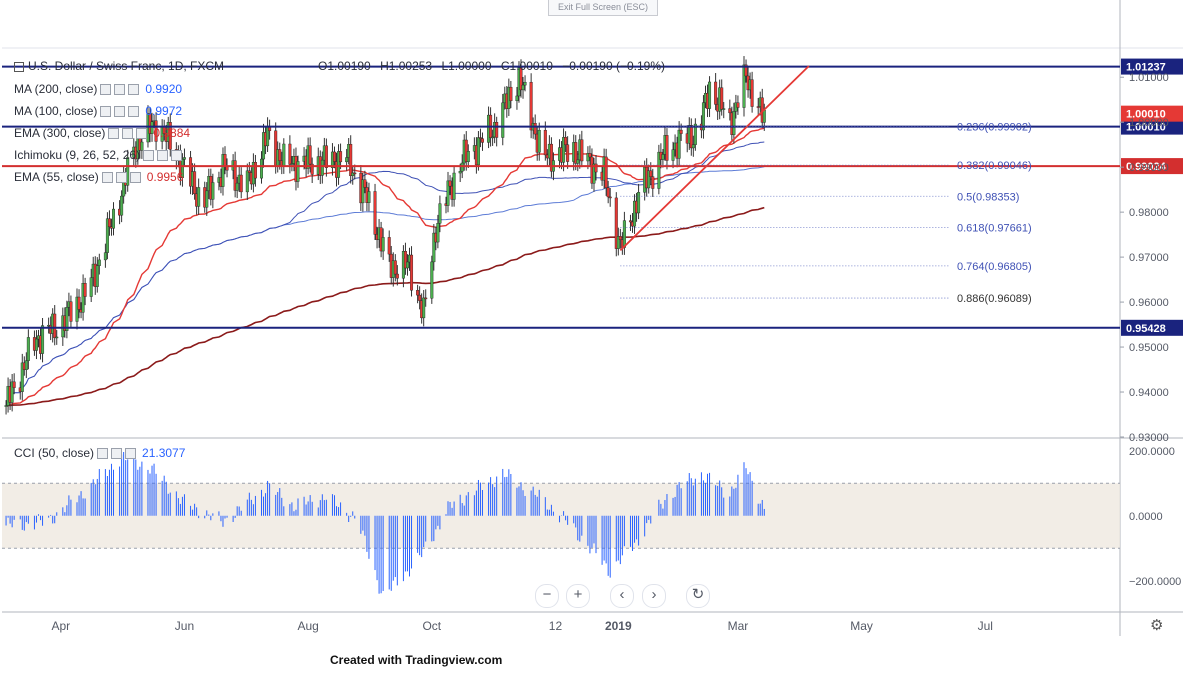 The image size is (1183, 677). What do you see at coordinates (578, 596) in the screenshot?
I see `zoom-in-button: +` at bounding box center [578, 596].